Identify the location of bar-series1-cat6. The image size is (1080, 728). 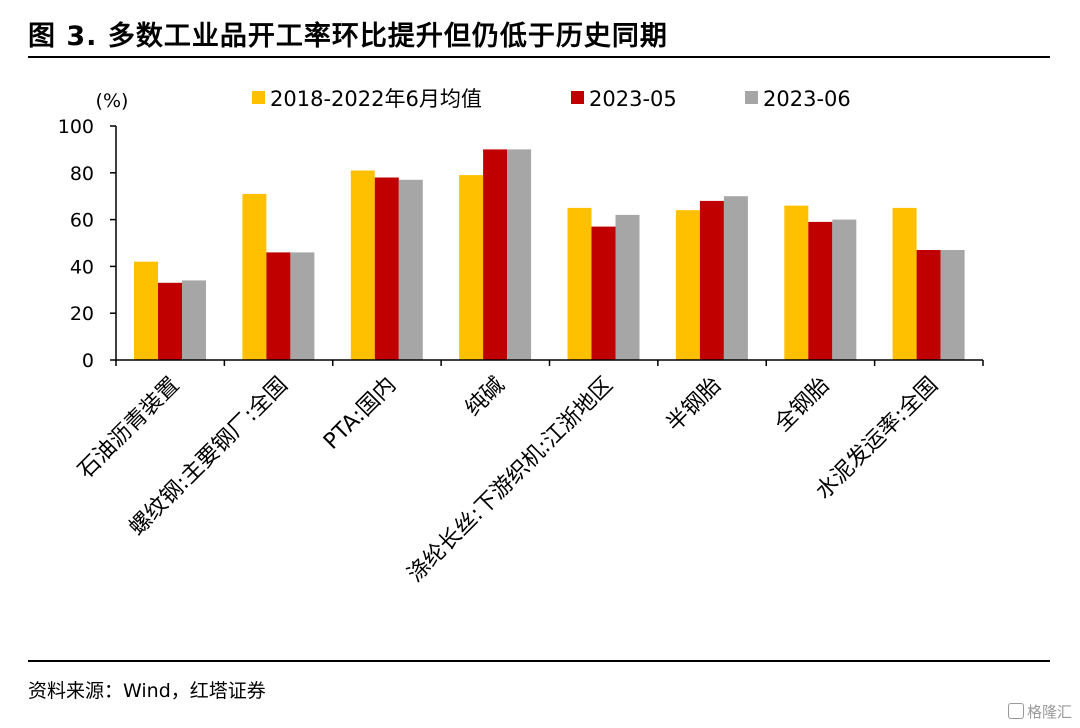
(820, 290).